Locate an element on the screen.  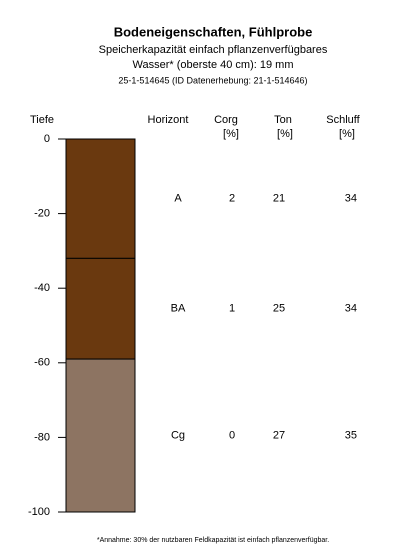
y-tick-label: -20 is located at coordinates (42, 214).